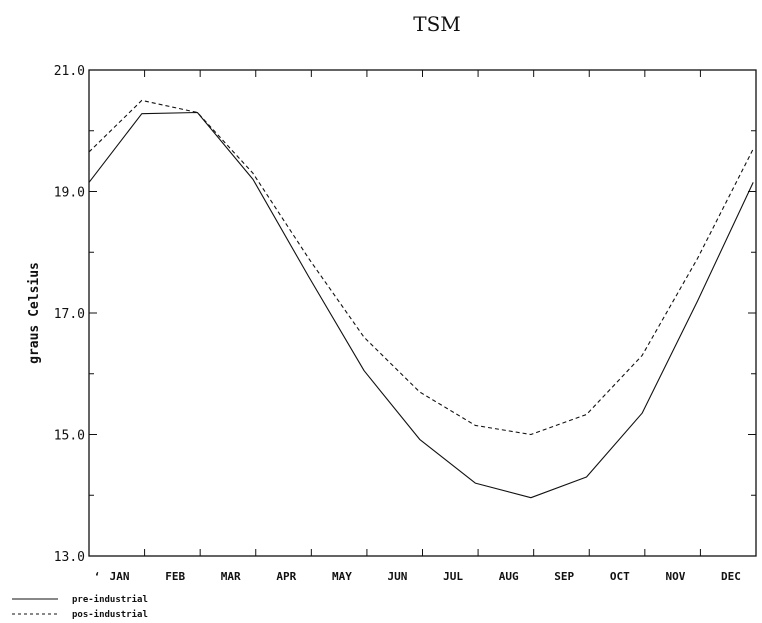  I want to click on x-tick-label: JAN, so click(120, 576).